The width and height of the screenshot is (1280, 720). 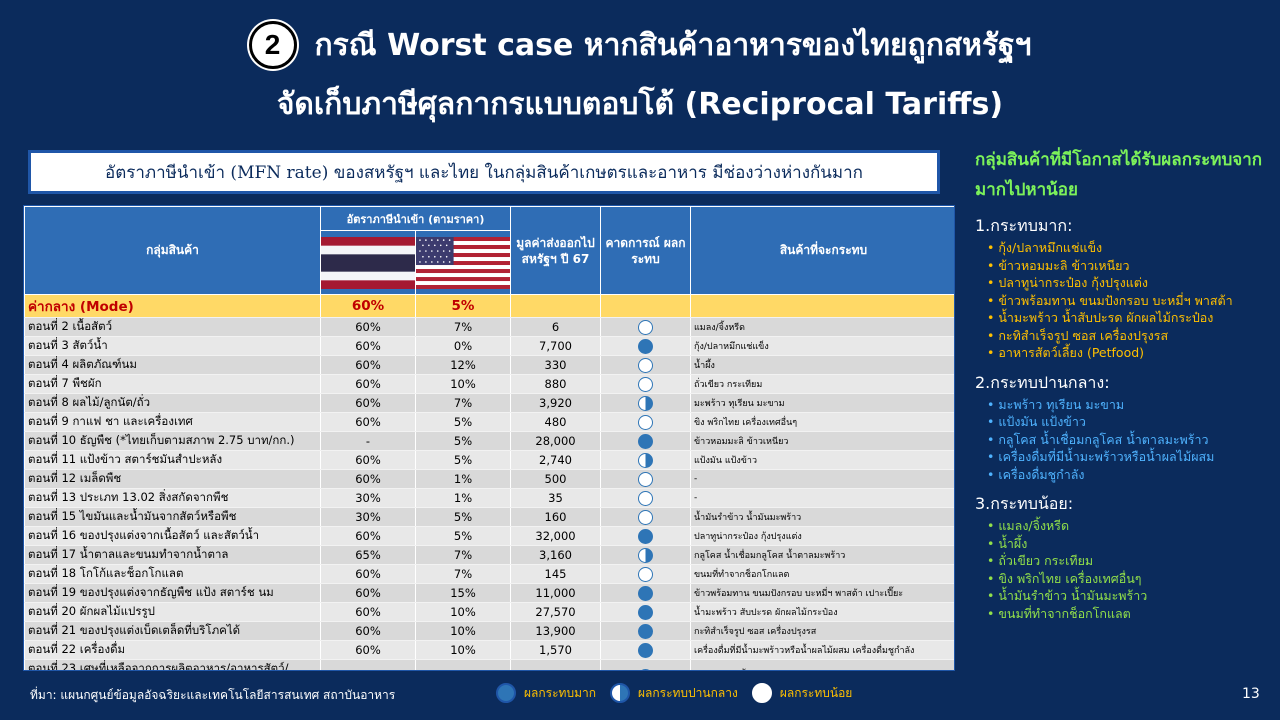 I want to click on impact-mid-icon, so click(x=645, y=555).